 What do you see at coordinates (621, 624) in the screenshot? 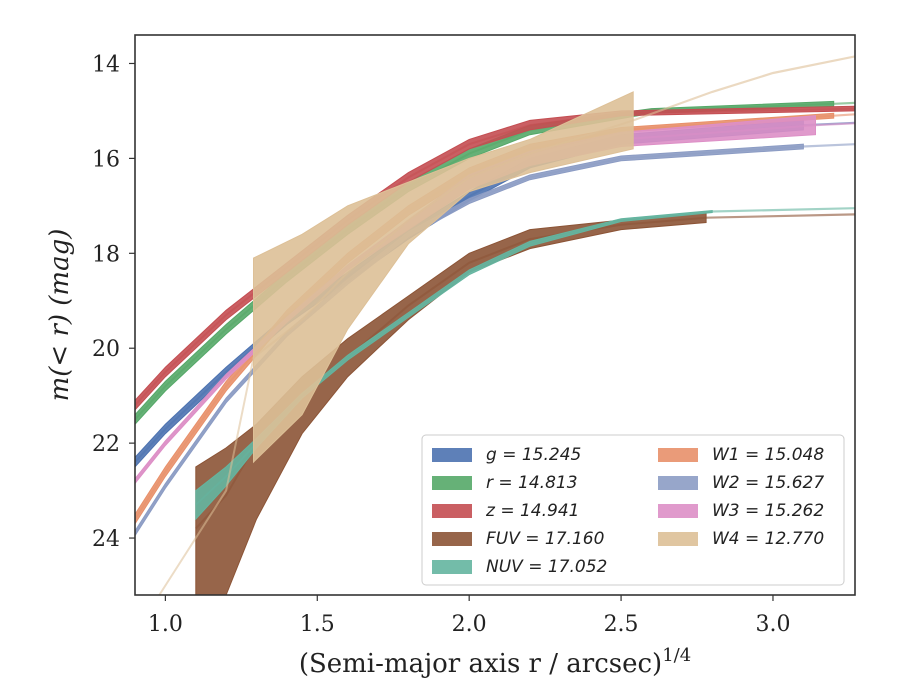
I see `x-tick-label-3: 2.5` at bounding box center [621, 624].